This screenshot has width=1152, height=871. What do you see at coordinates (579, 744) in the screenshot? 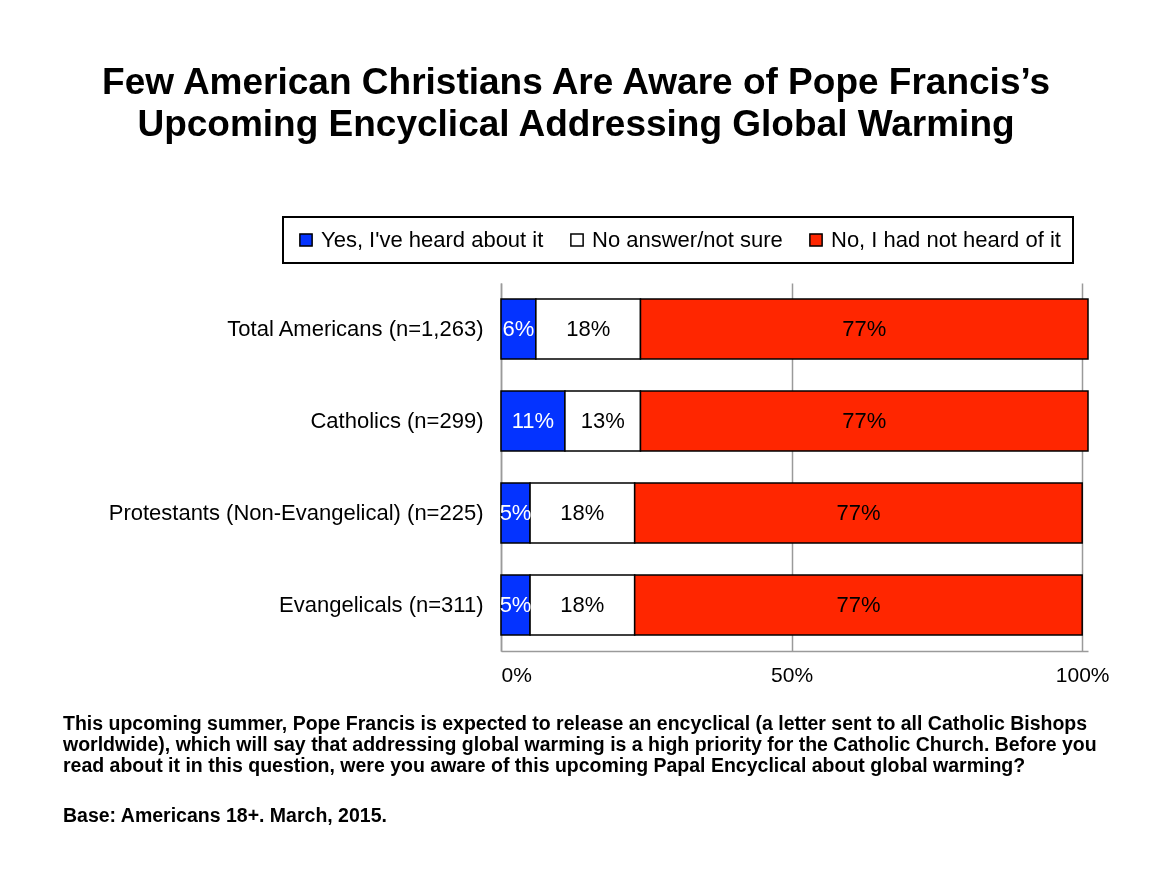
I see `text: This upcoming summer, Pope Francis is expected to release an encyclical (a letter sent to all Catholic Bishops worldwide), which will say that addressing global warming is a high priority for the Catholic Church. Before you read about it in this question, were you aware of this upcoming Papal Encyclical about global warming?` at bounding box center [579, 744].